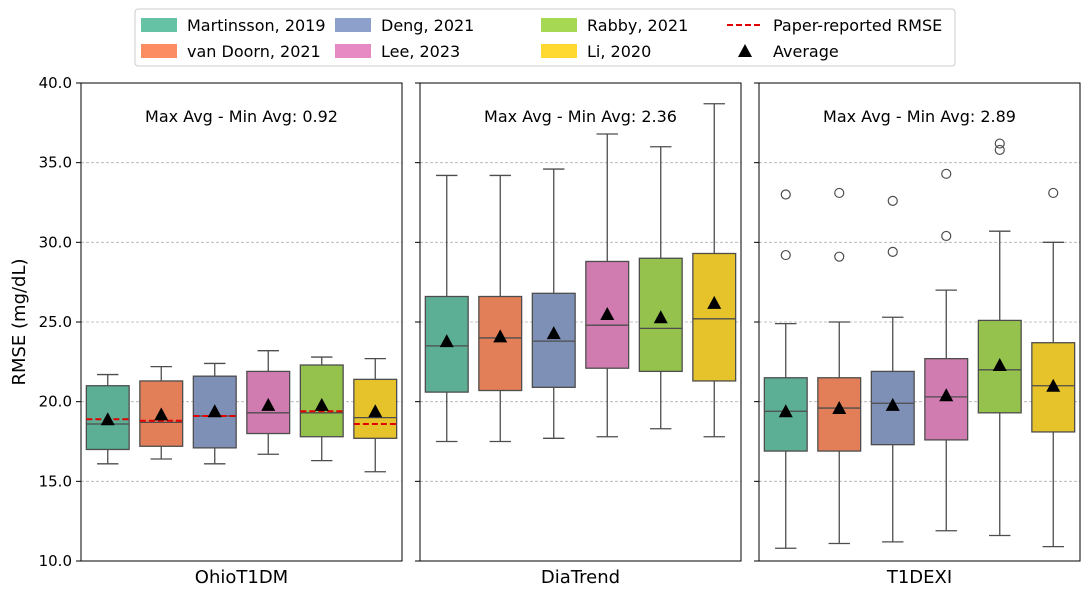  What do you see at coordinates (806, 51) in the screenshot?
I see `legend-label: Average` at bounding box center [806, 51].